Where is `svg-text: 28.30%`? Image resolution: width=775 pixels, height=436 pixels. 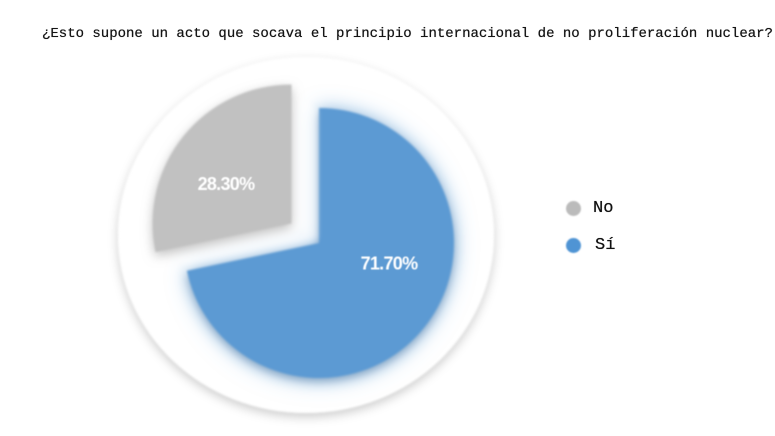
svg-text: 28.30% is located at coordinates (227, 184).